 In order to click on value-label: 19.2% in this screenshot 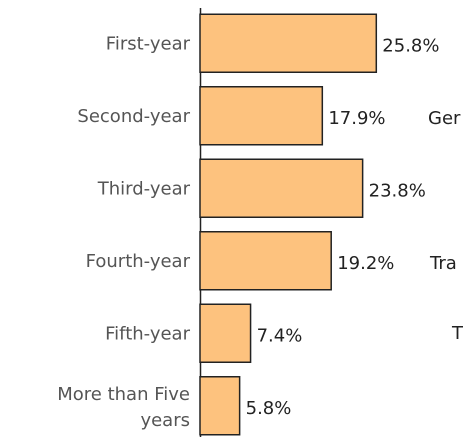, I will do `click(365, 263)`.